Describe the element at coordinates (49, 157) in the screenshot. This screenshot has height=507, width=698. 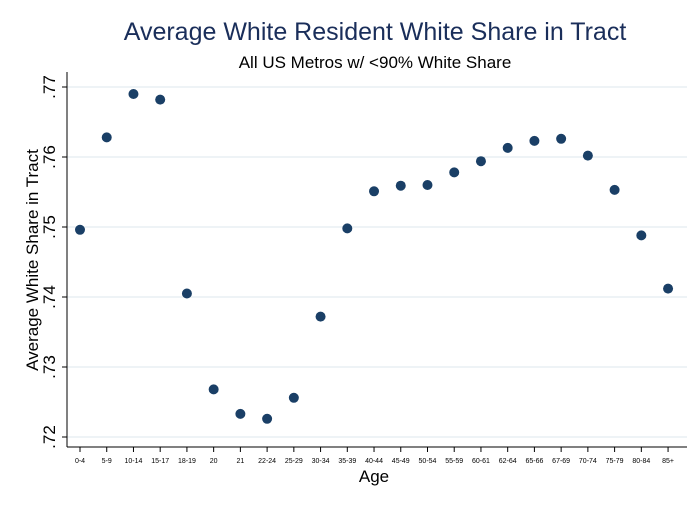
I see `y-tick-label: .76` at that location.